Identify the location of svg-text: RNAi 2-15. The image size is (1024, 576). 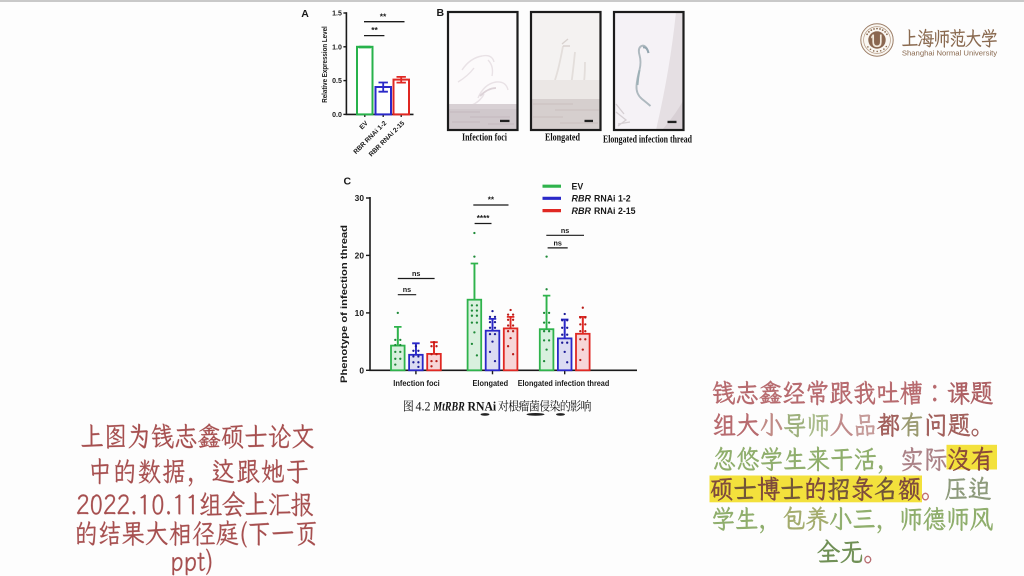
(615, 211).